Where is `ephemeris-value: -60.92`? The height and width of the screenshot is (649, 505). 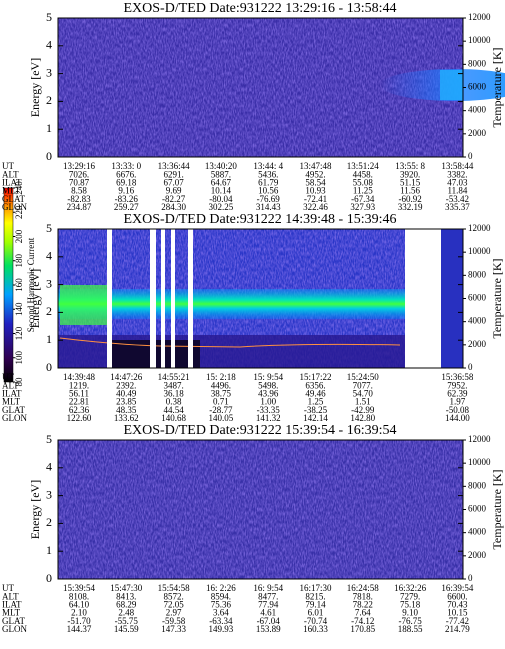 ephemeris-value: -60.92 is located at coordinates (409, 199).